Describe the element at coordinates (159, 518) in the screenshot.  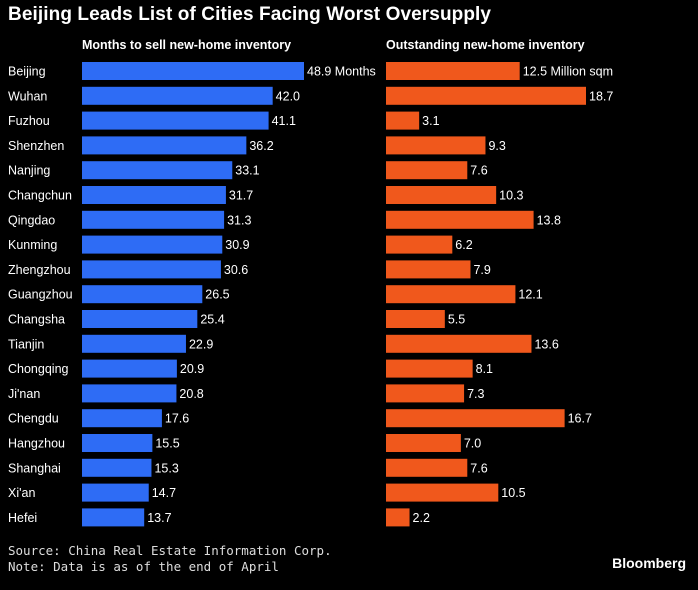
I see `months-value-label: 13.7` at that location.